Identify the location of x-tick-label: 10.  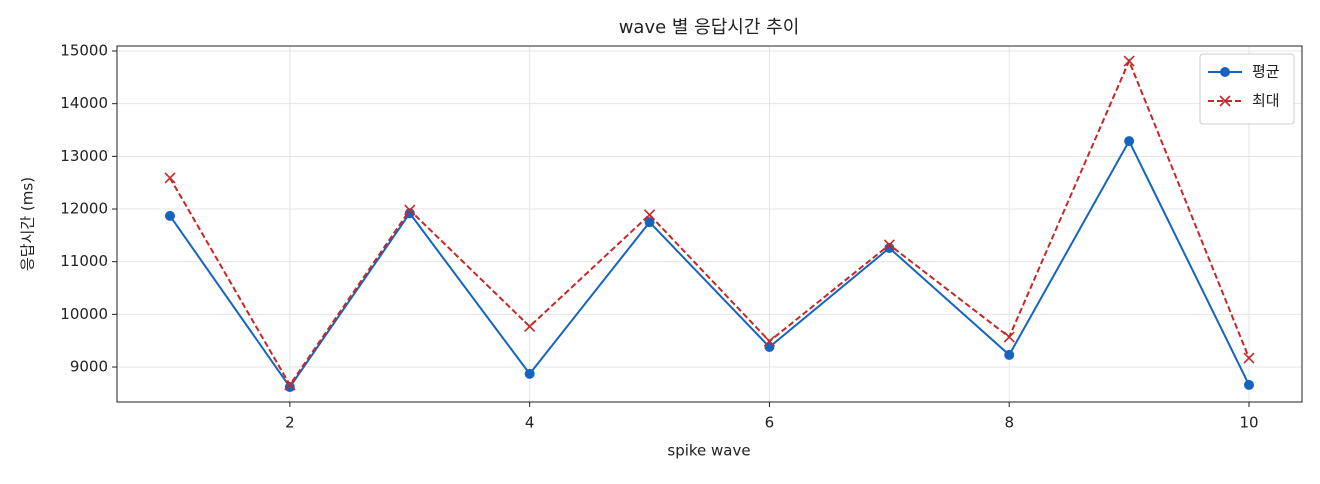
(1248, 423).